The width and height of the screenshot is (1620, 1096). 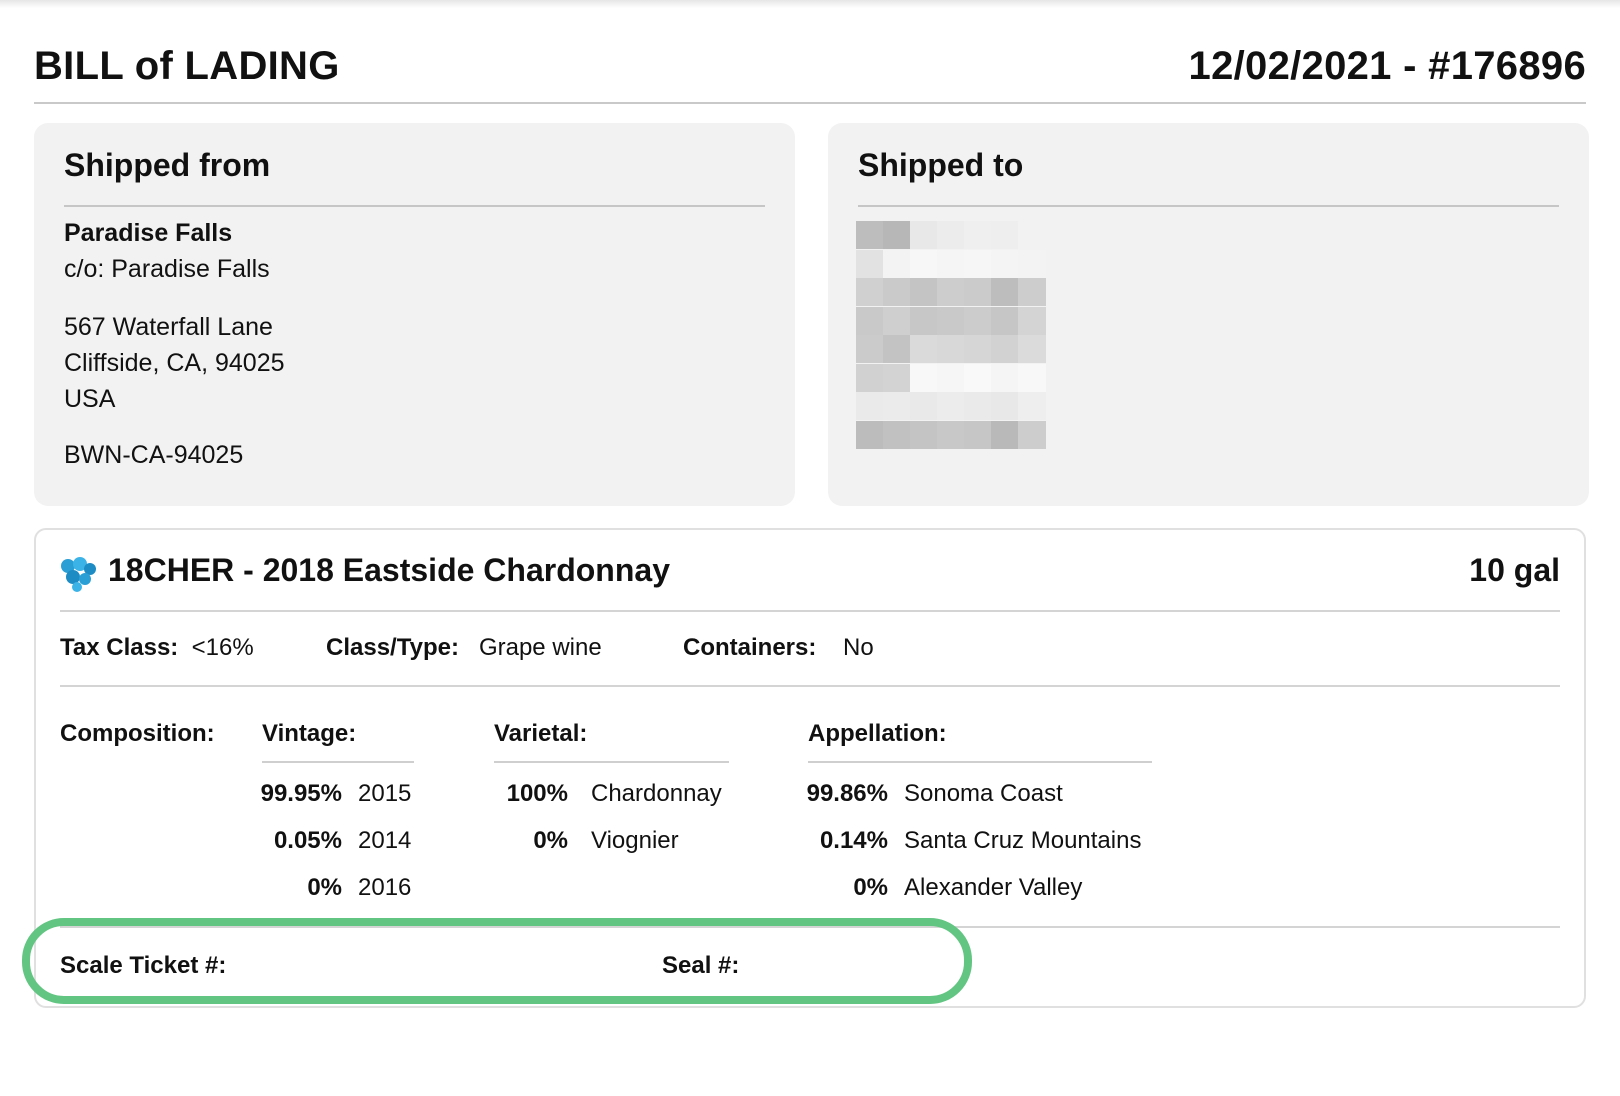 What do you see at coordinates (810, 4) in the screenshot?
I see `top-shadow` at bounding box center [810, 4].